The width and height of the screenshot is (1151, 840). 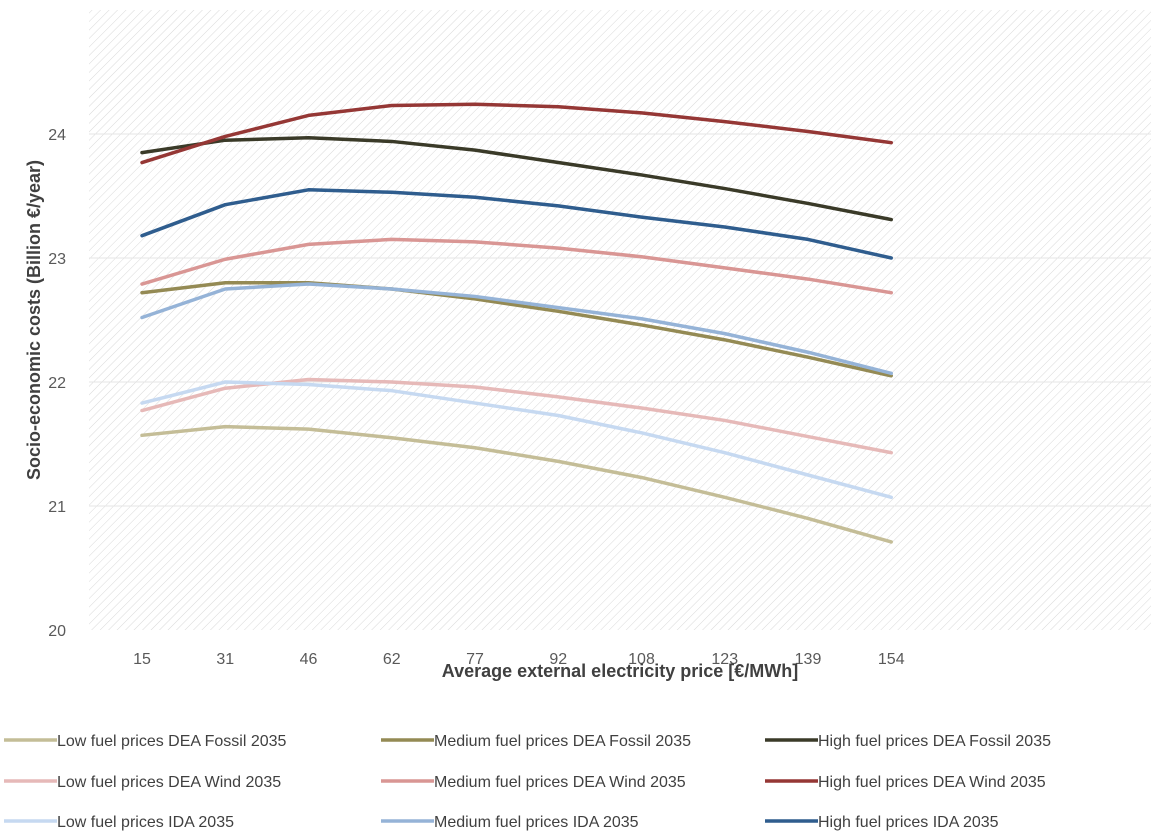 I want to click on x-tick-label: 77, so click(x=475, y=659).